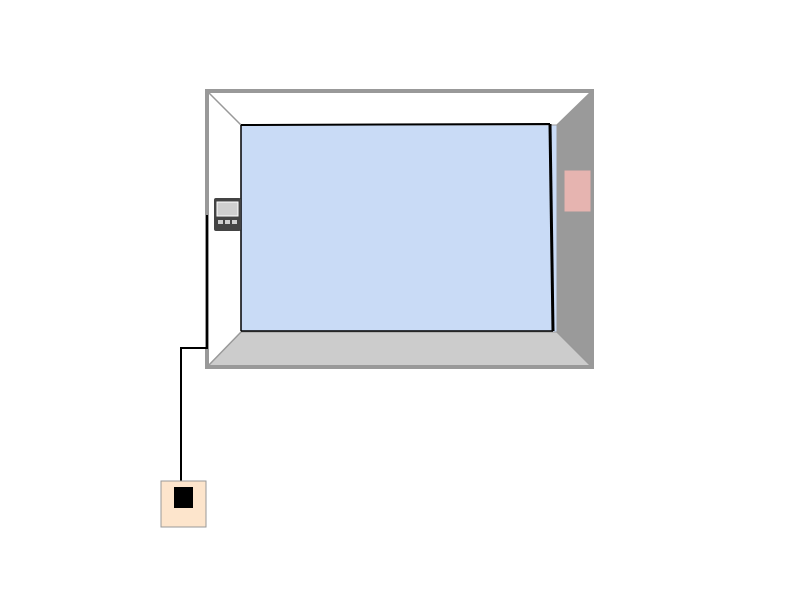 The height and width of the screenshot is (600, 800). Describe the element at coordinates (395, 124) in the screenshot. I see `panel-top-edge` at that location.